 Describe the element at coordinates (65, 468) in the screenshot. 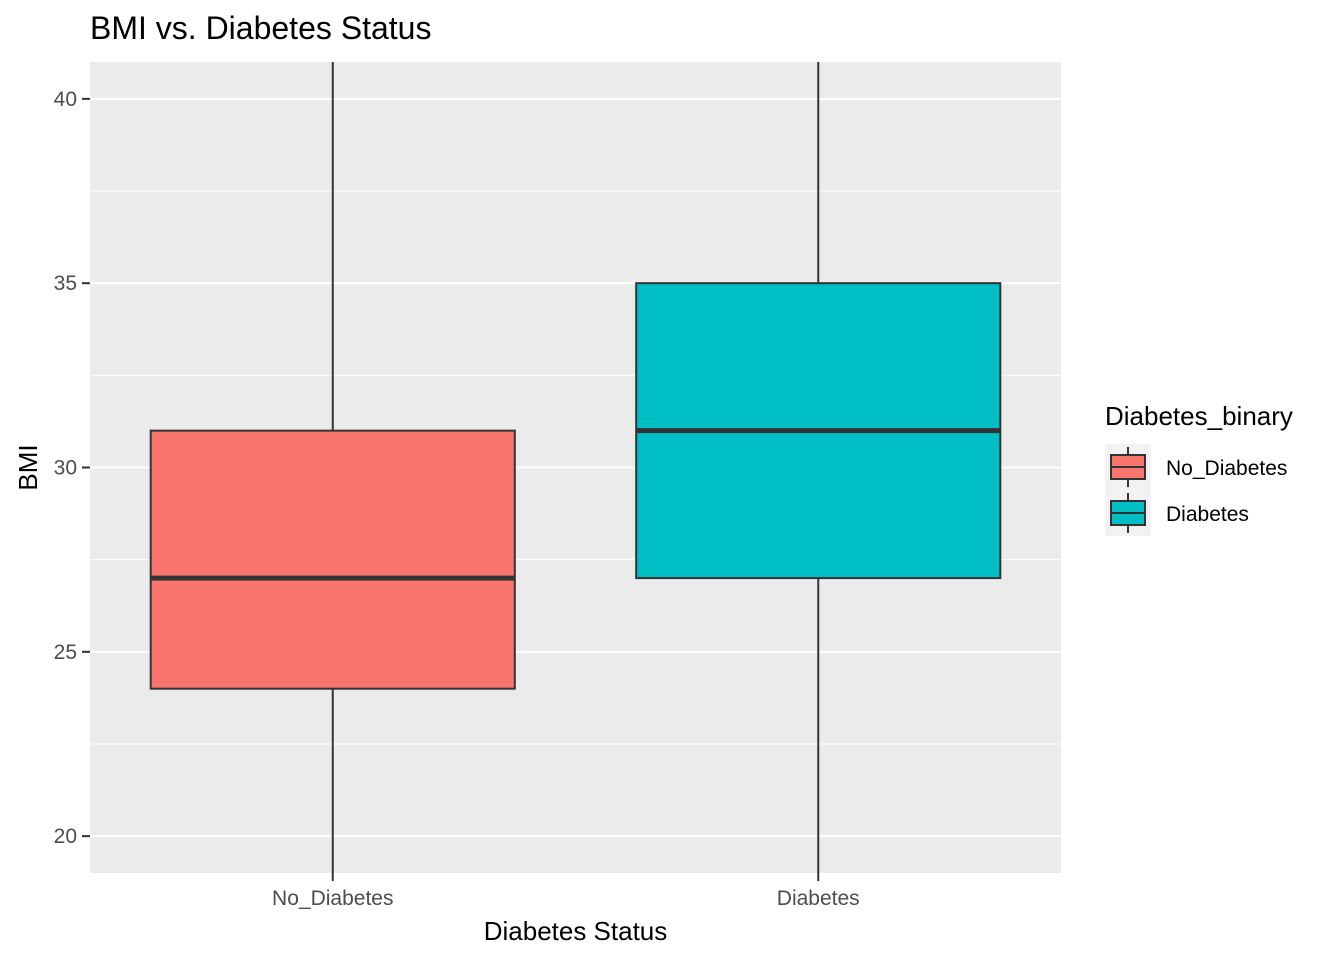

I see `y-tick-label: 30` at that location.